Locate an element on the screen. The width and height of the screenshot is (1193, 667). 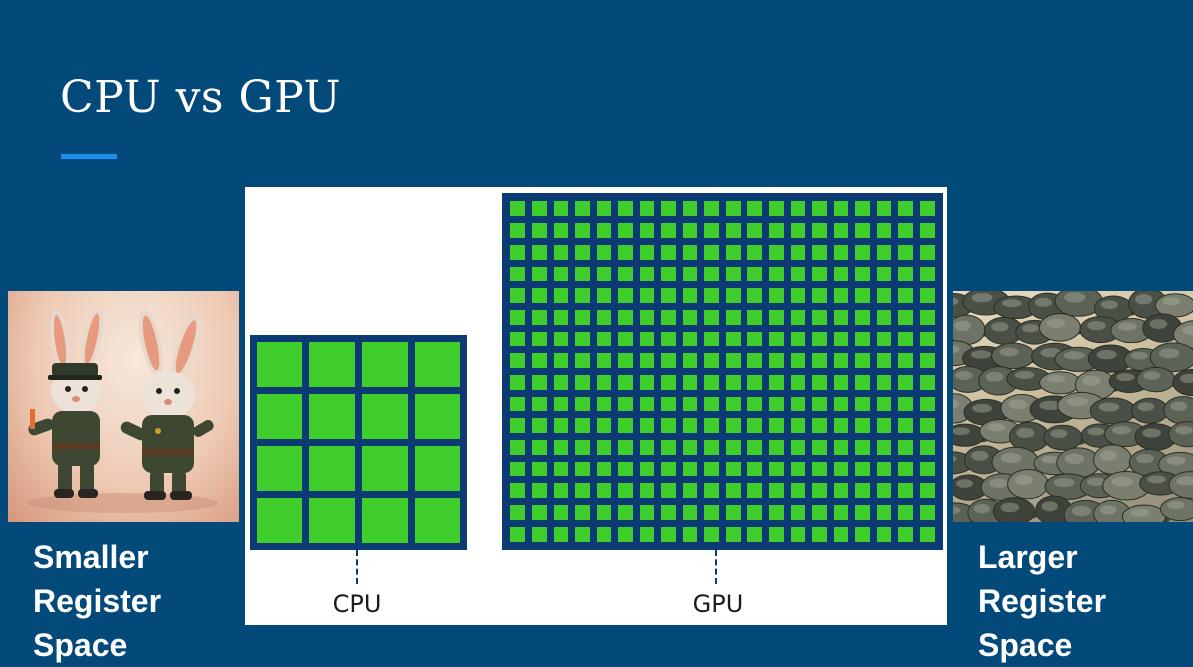
slide-title: CPU vs GPU is located at coordinates (201, 97).